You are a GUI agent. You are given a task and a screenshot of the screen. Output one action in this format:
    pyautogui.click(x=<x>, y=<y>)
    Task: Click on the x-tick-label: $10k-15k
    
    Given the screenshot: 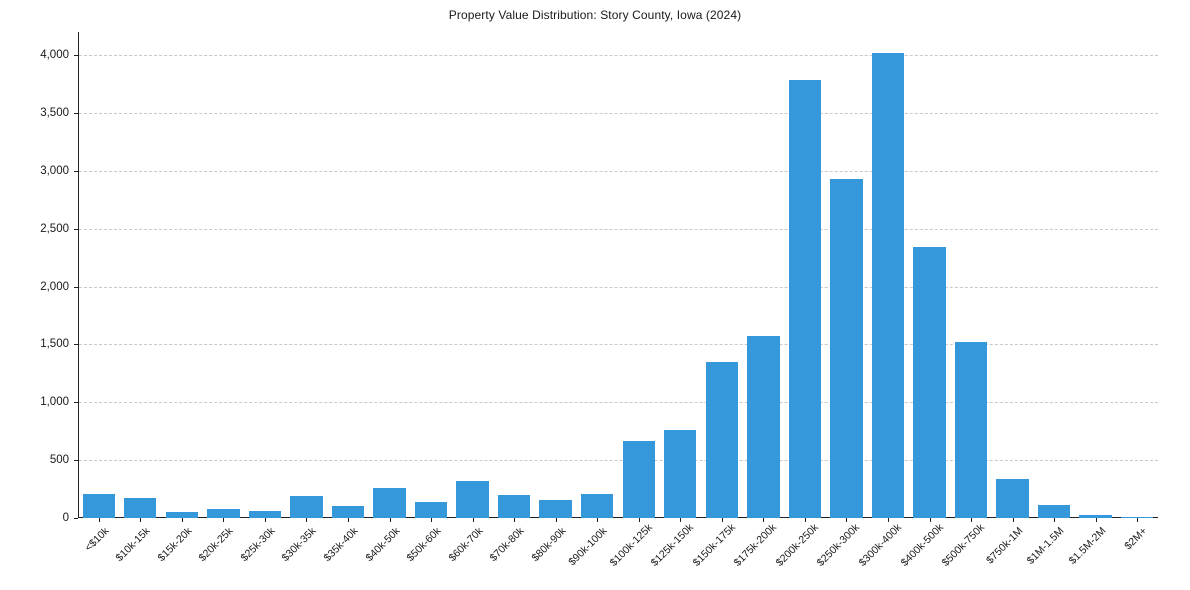 What is the action you would take?
    pyautogui.click(x=133, y=545)
    